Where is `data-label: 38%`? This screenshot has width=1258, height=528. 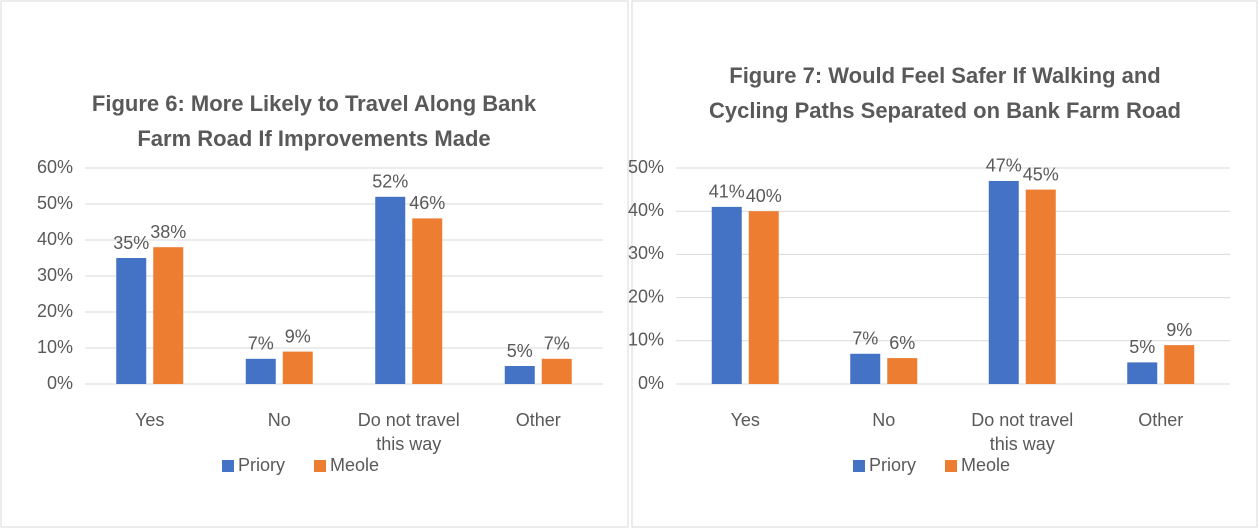 data-label: 38% is located at coordinates (168, 232).